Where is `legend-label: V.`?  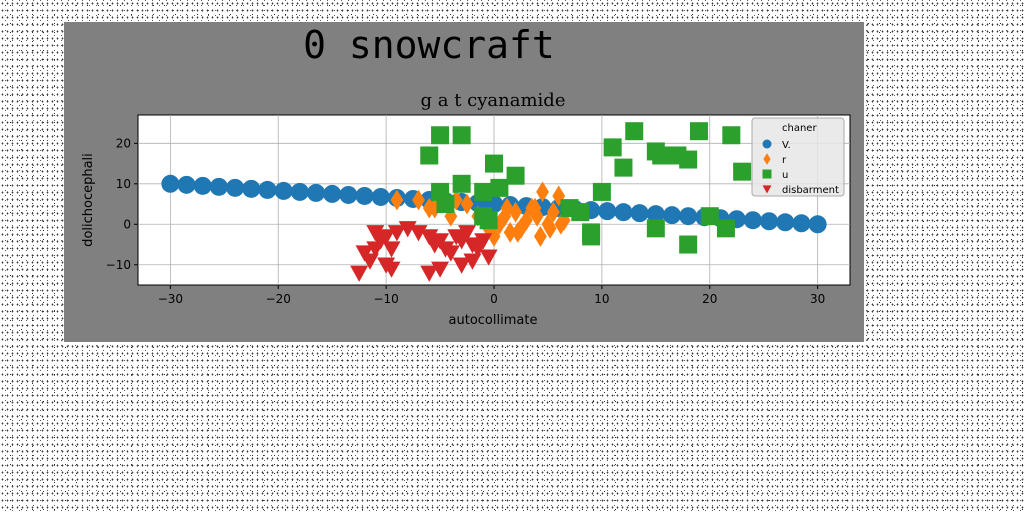
legend-label: V. is located at coordinates (786, 145).